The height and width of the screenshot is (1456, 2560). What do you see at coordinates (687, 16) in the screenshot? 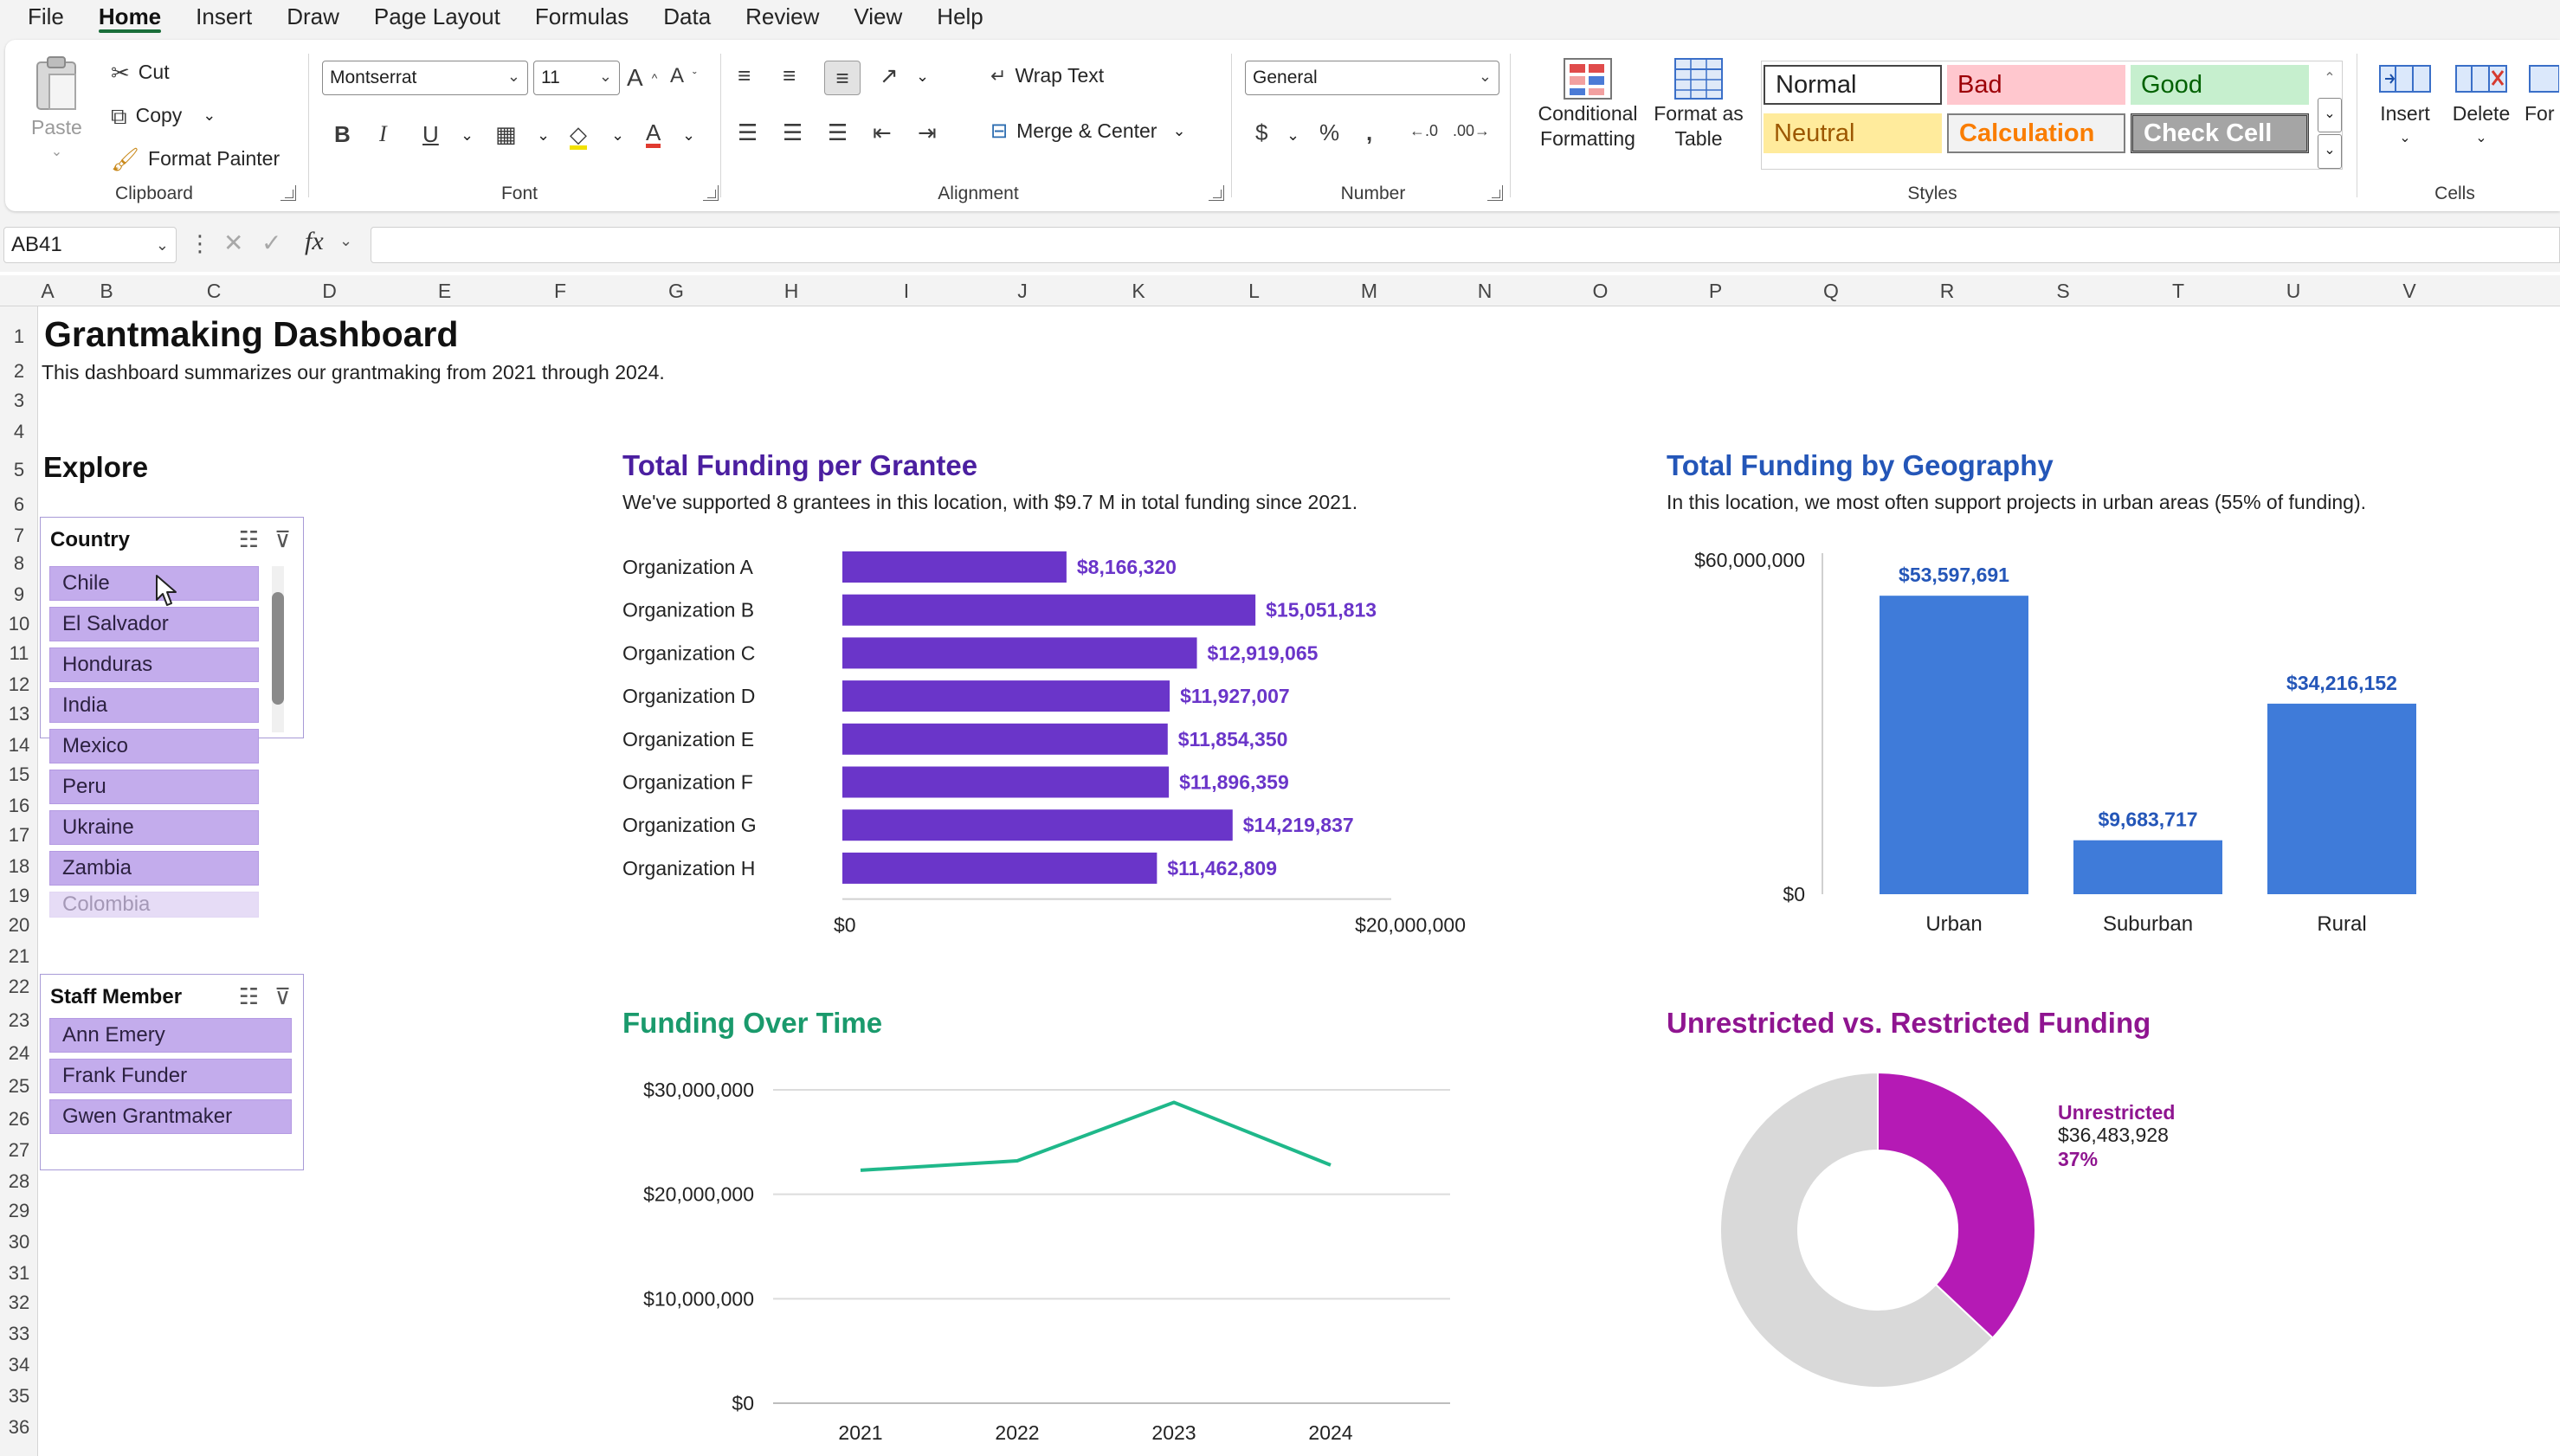
I see `menu-data: Data` at bounding box center [687, 16].